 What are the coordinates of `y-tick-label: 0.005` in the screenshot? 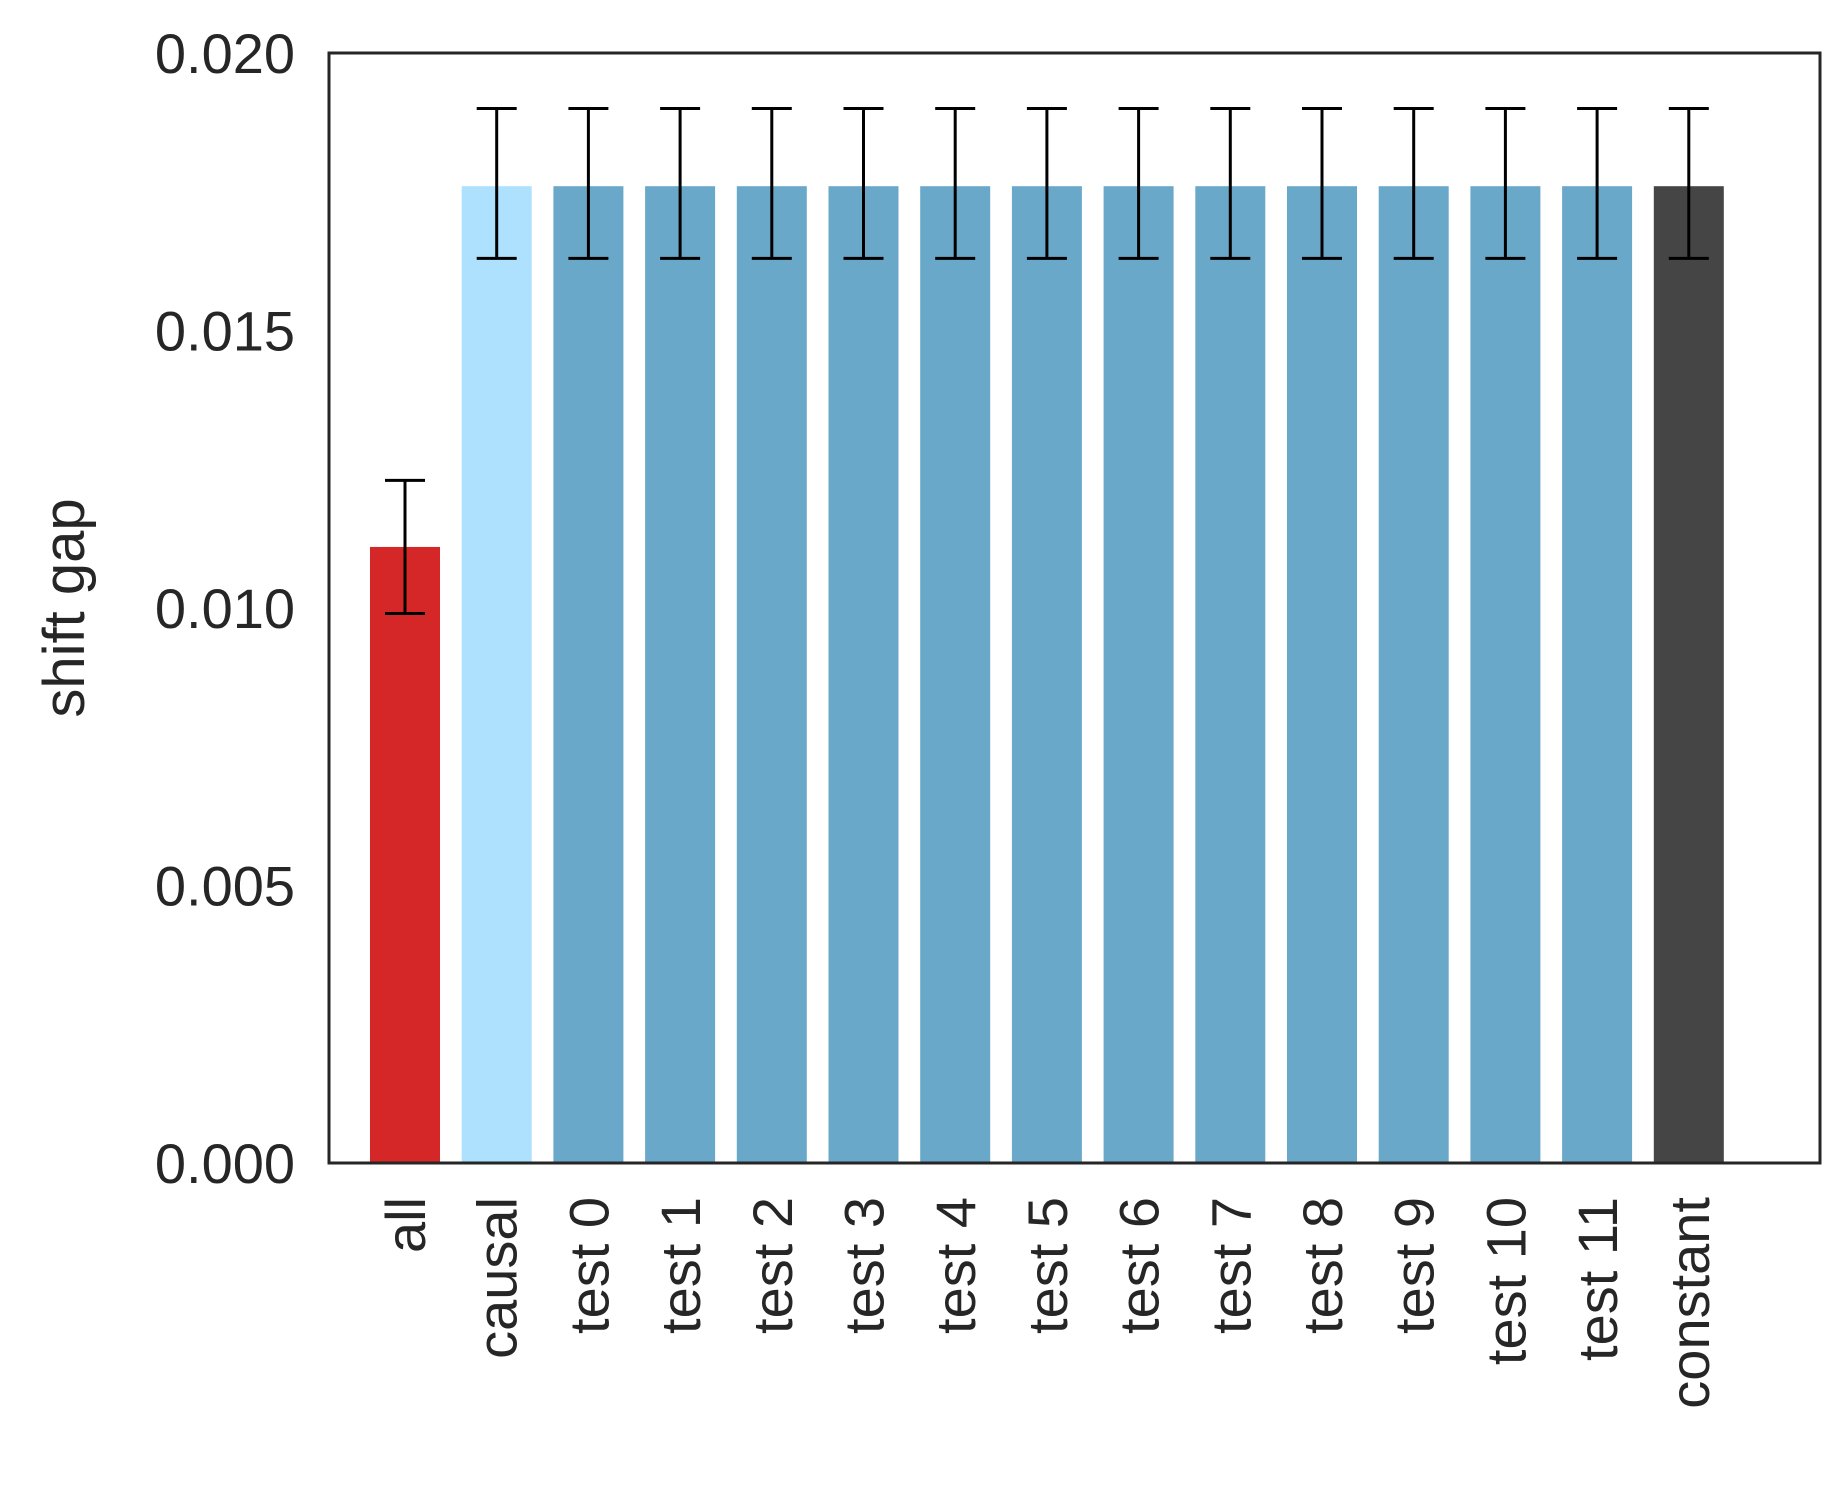 It's located at (225, 886).